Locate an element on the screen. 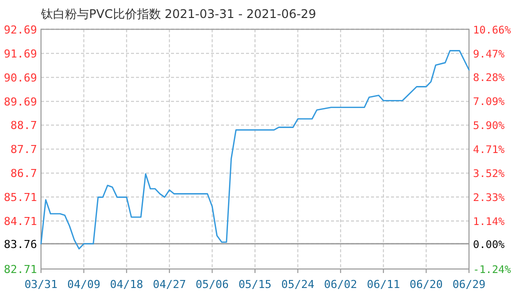  y2-tick-label: 1.14% is located at coordinates (489, 222).